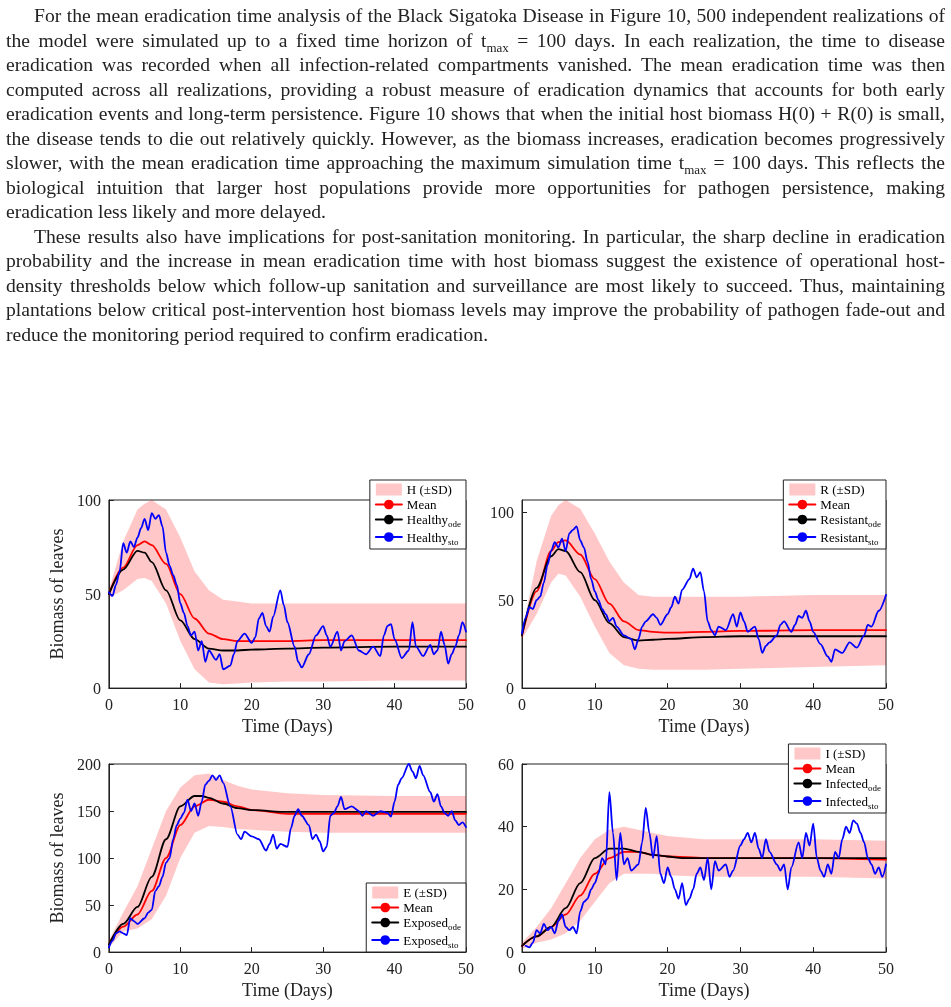 Image resolution: width=951 pixels, height=1007 pixels. I want to click on text: These results also have implications for post-sanitation monitoring. In particular, the sharp decline in eradication probability and the increase in mean eradication time with host biomass suggest the existence of operational host-density thresholds below which follow-up sanitation and surveillance are most likely to succeed. Thus, maintaining plantations below critical post-intervention host biomass levels may improve the probability of pathogen fade-out and reduce the monitoring period required to confirm eradication., so click(475, 285).